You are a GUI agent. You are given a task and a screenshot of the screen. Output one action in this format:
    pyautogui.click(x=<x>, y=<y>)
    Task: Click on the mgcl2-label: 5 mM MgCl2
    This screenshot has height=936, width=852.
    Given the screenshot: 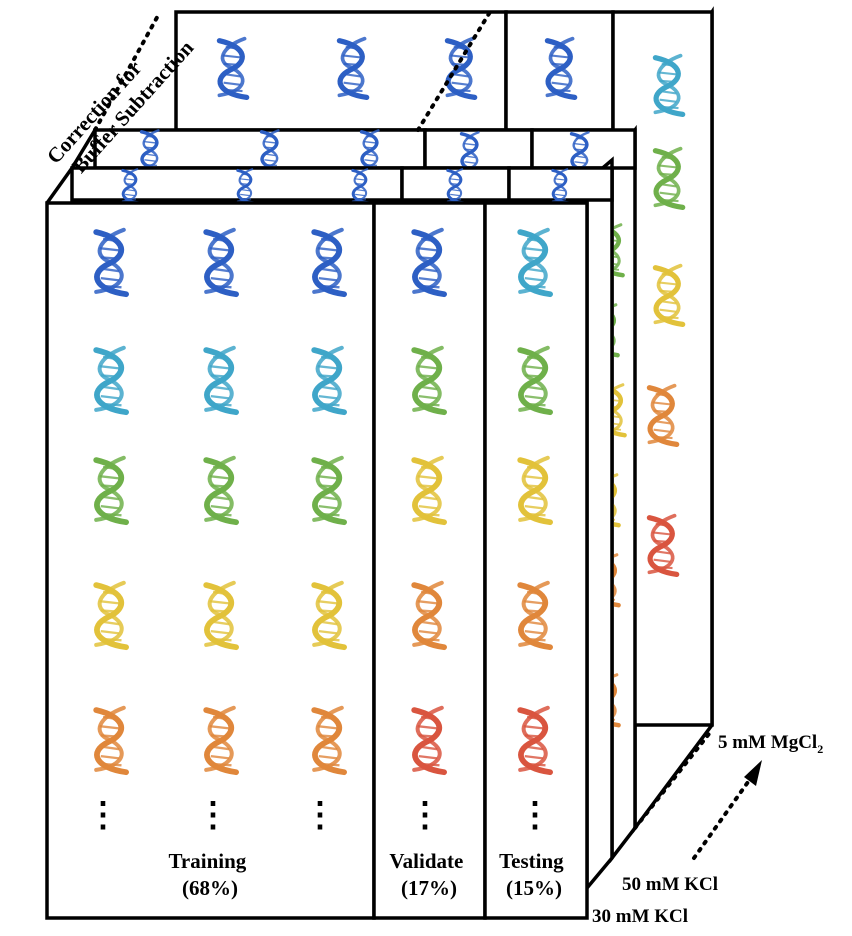 What is the action you would take?
    pyautogui.click(x=770, y=744)
    